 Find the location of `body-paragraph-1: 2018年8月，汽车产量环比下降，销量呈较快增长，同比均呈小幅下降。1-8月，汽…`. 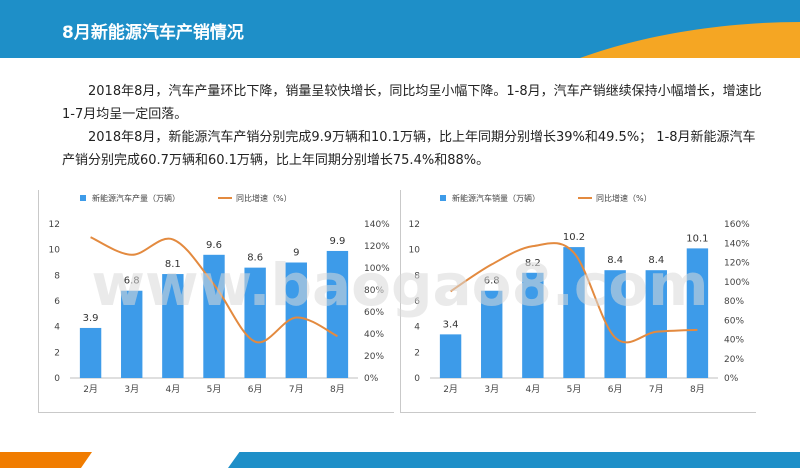

body-paragraph-1: 2018年8月，汽车产量环比下降，销量呈较快增长，同比均呈小幅下降。1-8月，汽… is located at coordinates (412, 103).